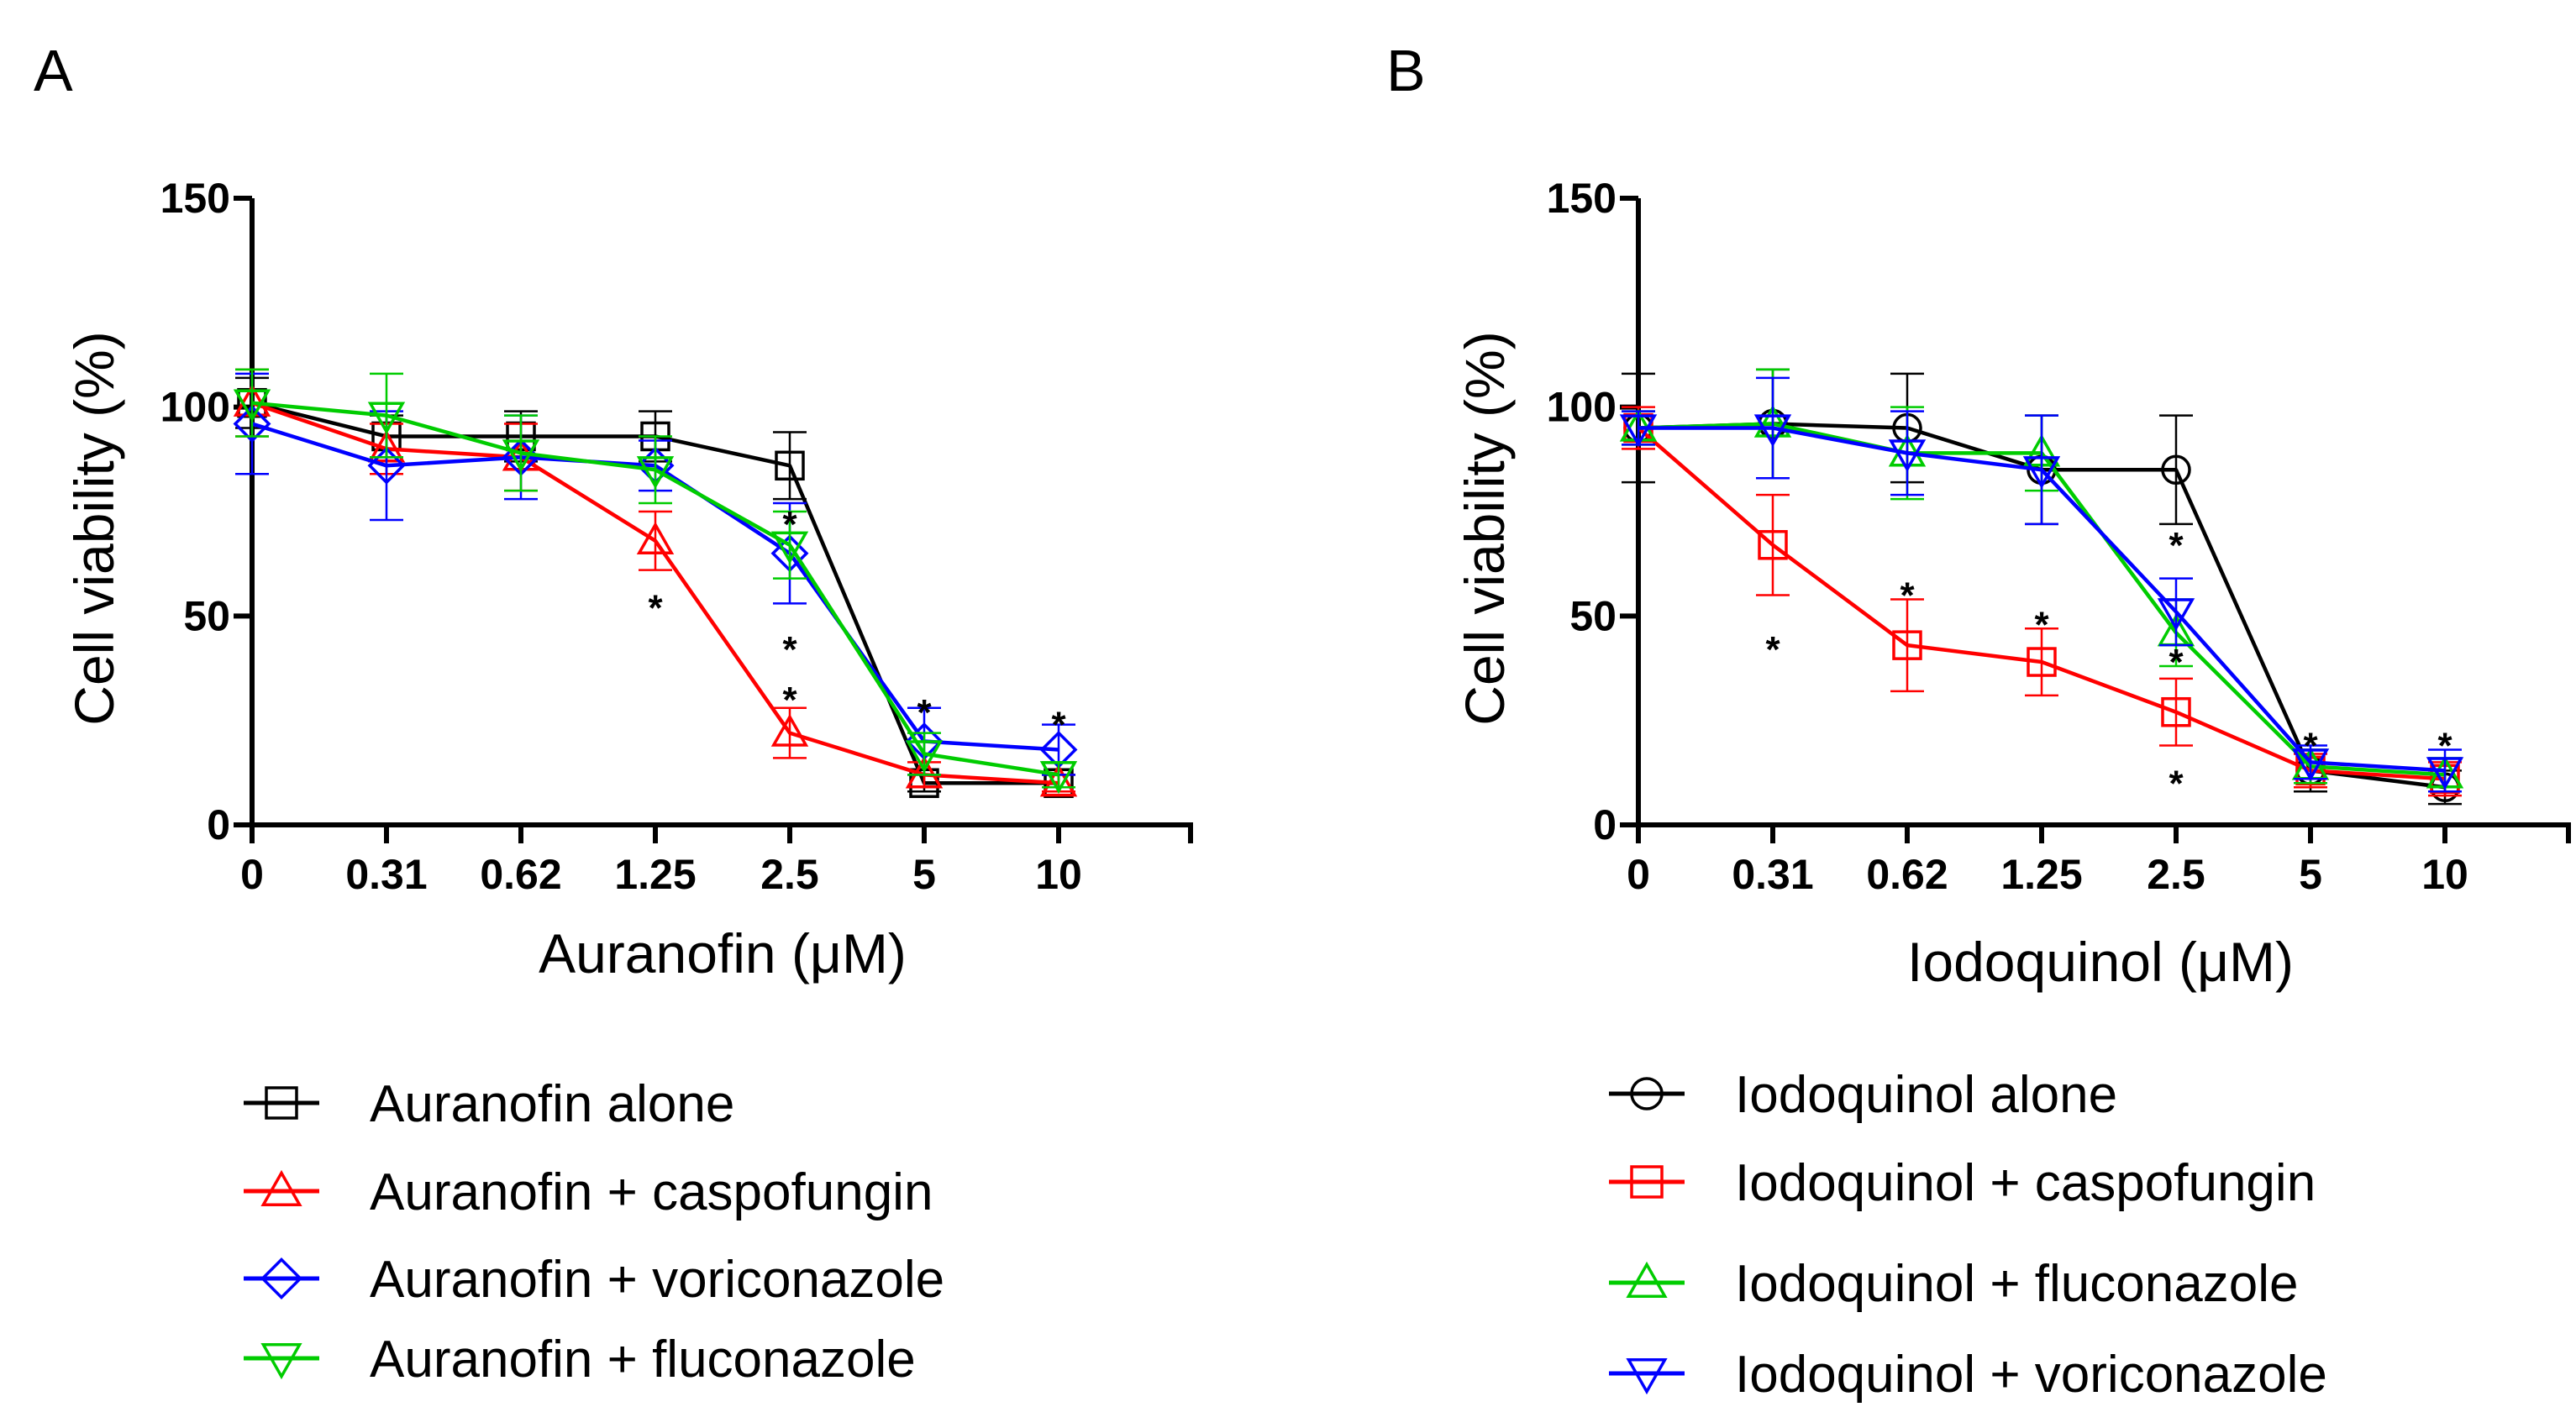  What do you see at coordinates (2025, 1183) in the screenshot?
I see `legend-label: Iodoquinol + caspofungin` at bounding box center [2025, 1183].